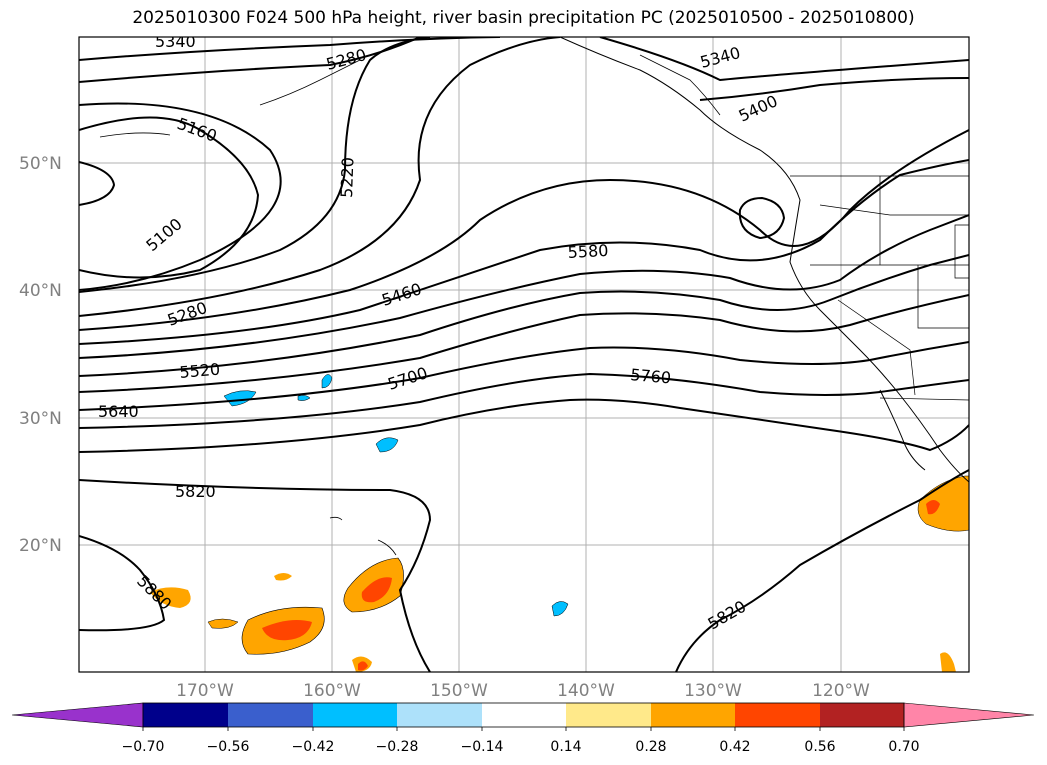  Describe the element at coordinates (762, 218) in the screenshot. I see `contour-closed-high` at that location.